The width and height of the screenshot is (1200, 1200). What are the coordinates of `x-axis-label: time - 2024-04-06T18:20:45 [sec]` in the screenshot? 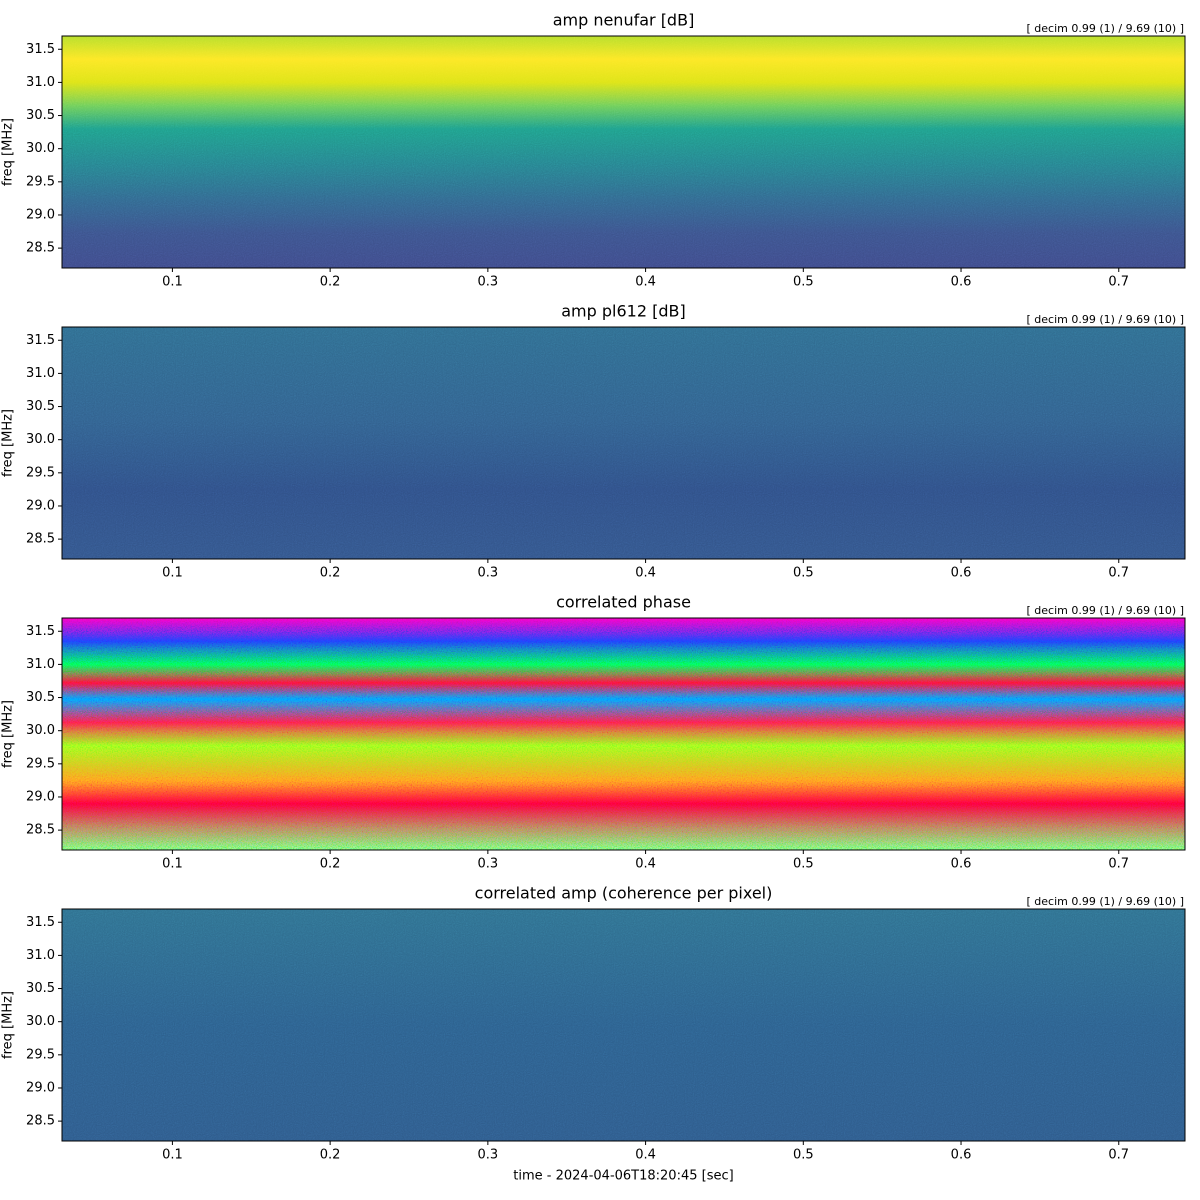 It's located at (623, 1176).